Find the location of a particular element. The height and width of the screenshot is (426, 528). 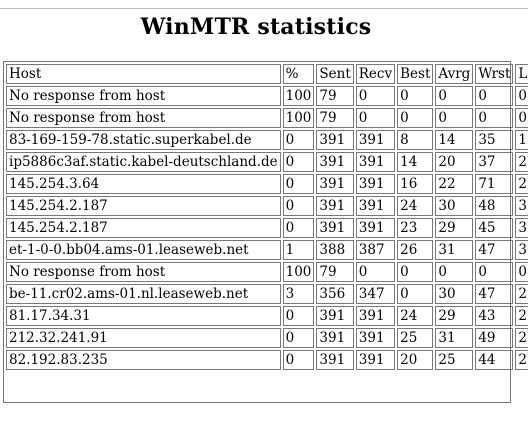

table-header-row: Host % Sent Recv Best Avrg Wrst Last is located at coordinates (267, 74).